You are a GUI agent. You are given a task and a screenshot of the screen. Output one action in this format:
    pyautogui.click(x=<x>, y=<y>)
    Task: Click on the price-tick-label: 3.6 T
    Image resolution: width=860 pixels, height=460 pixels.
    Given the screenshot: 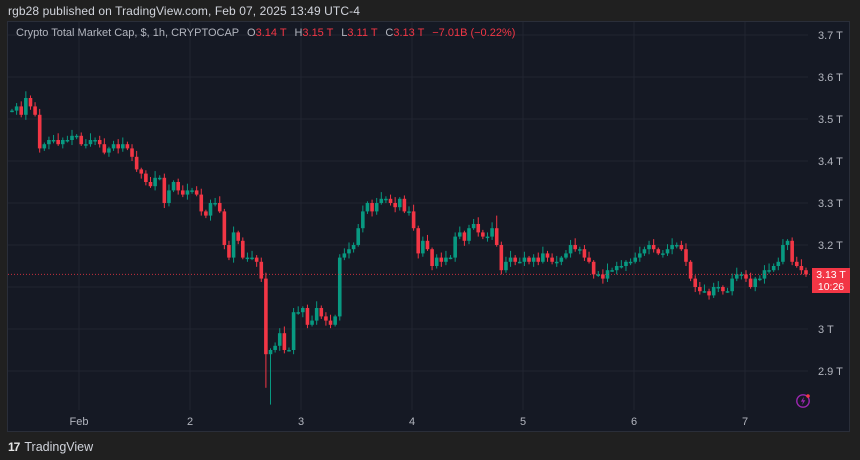 What is the action you would take?
    pyautogui.click(x=830, y=78)
    